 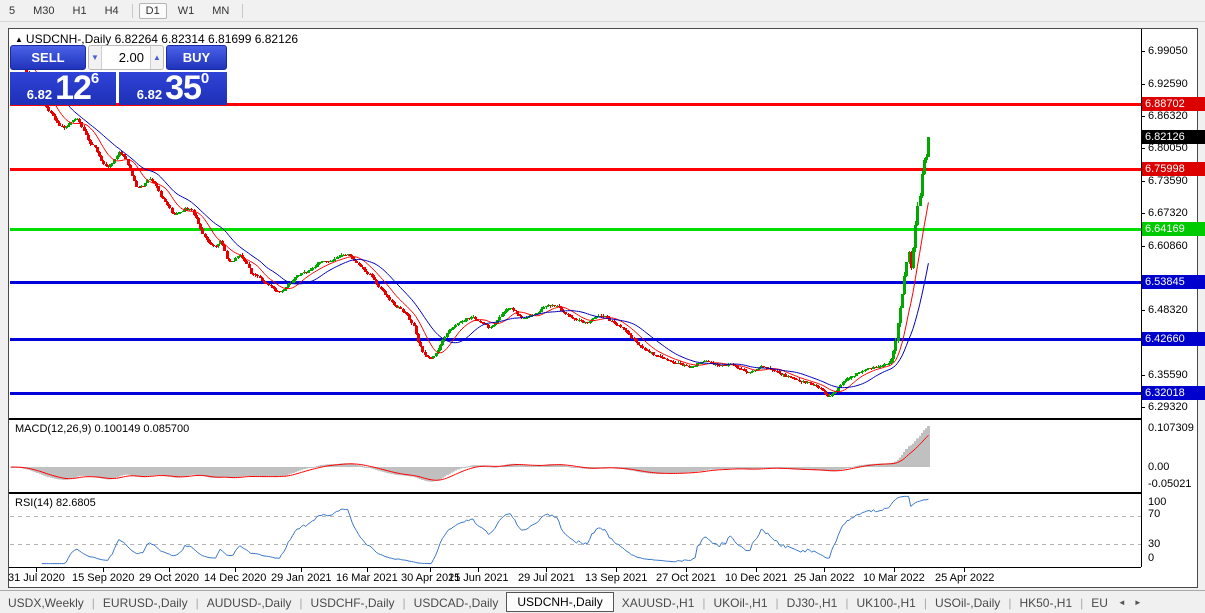 I want to click on time-tick-label: 29 Jan 2021, so click(x=301, y=578).